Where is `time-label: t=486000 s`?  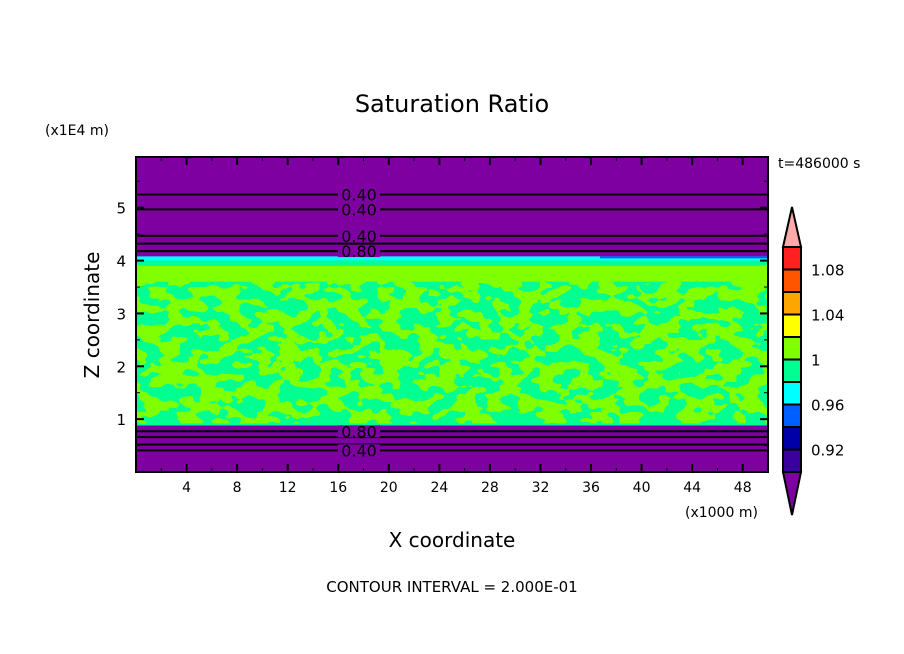
time-label: t=486000 s is located at coordinates (819, 164).